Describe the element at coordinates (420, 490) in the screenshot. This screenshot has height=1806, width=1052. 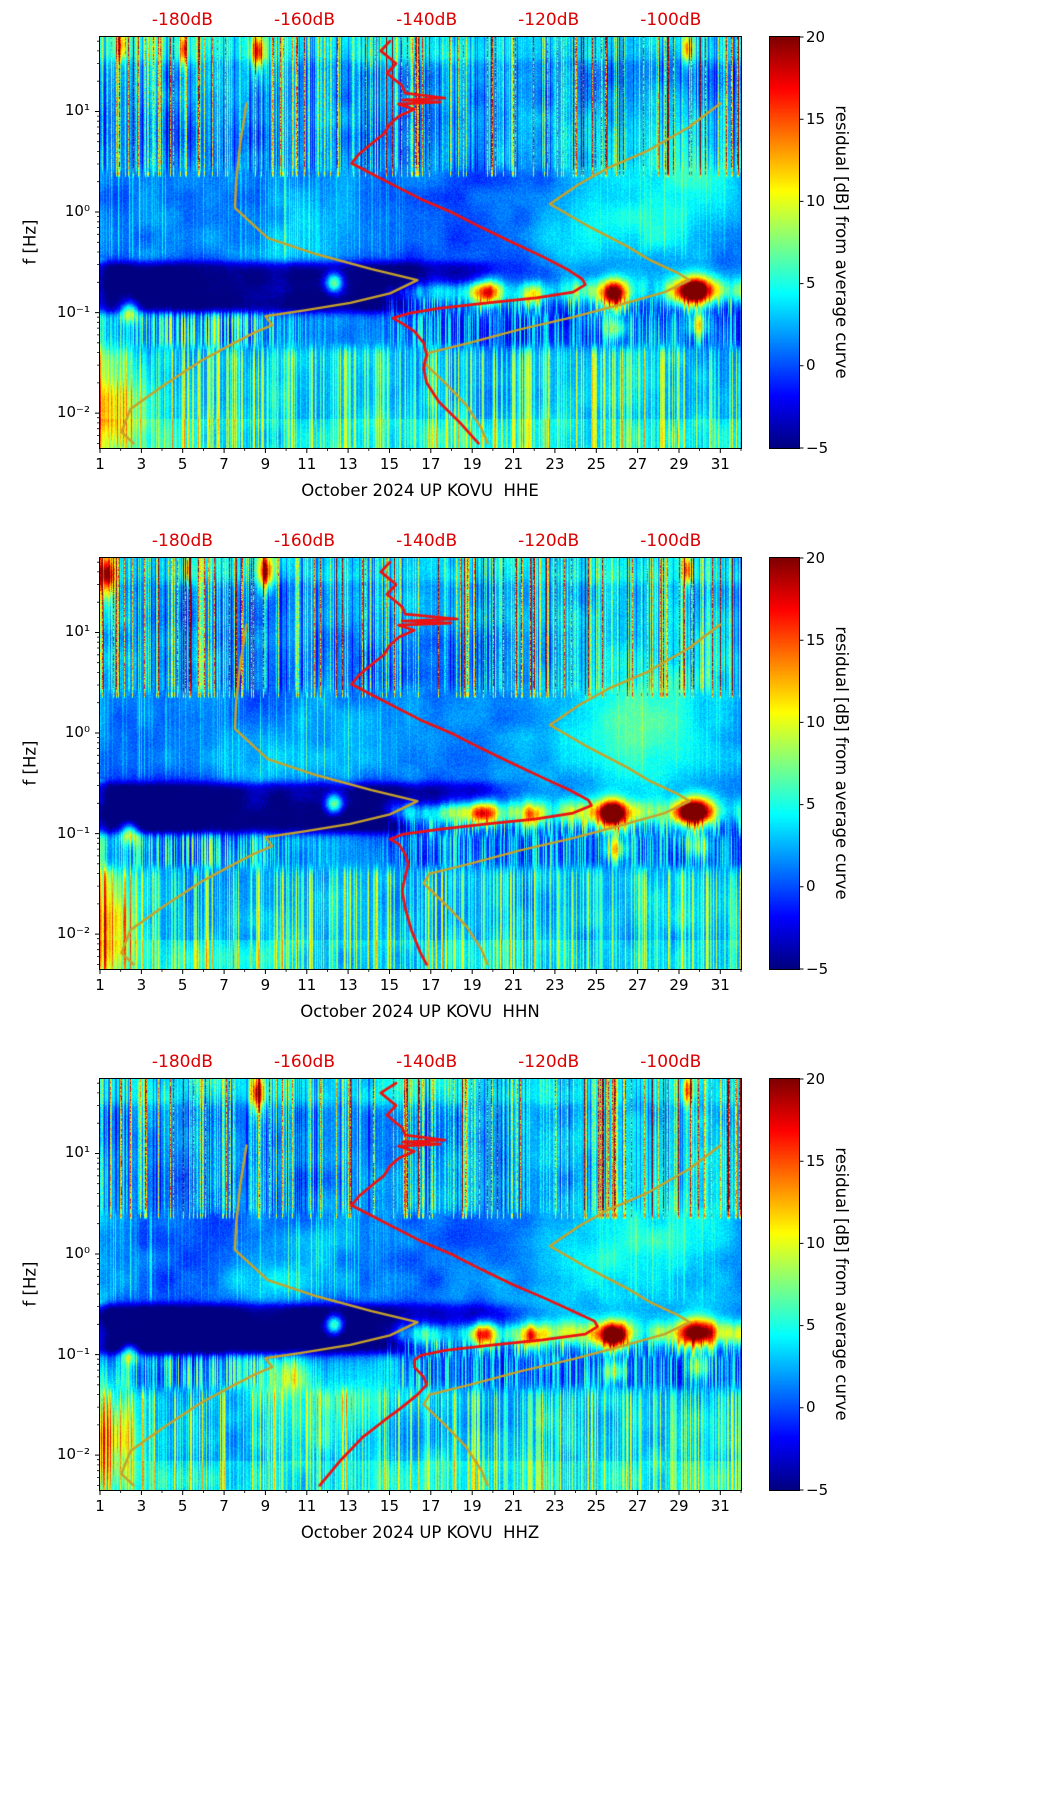
I see `x-axis-label: October 2024 UP KOVU HHE` at that location.